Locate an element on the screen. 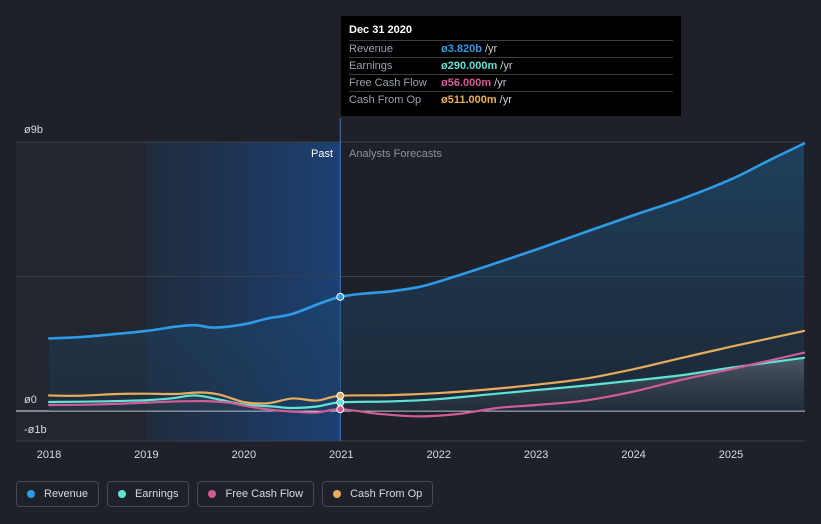 This screenshot has height=524, width=821. legend-label: Cash From Op is located at coordinates (386, 494).